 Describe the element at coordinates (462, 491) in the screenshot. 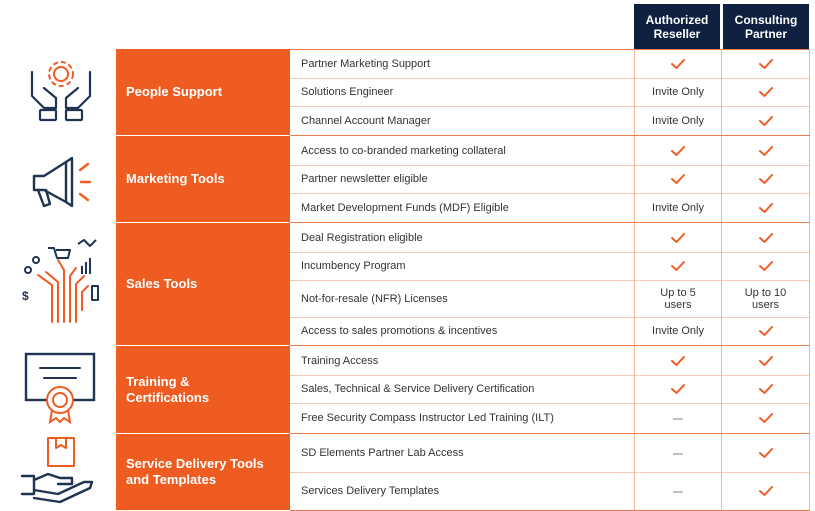

I see `feature-label: Services Delivery Templates` at that location.